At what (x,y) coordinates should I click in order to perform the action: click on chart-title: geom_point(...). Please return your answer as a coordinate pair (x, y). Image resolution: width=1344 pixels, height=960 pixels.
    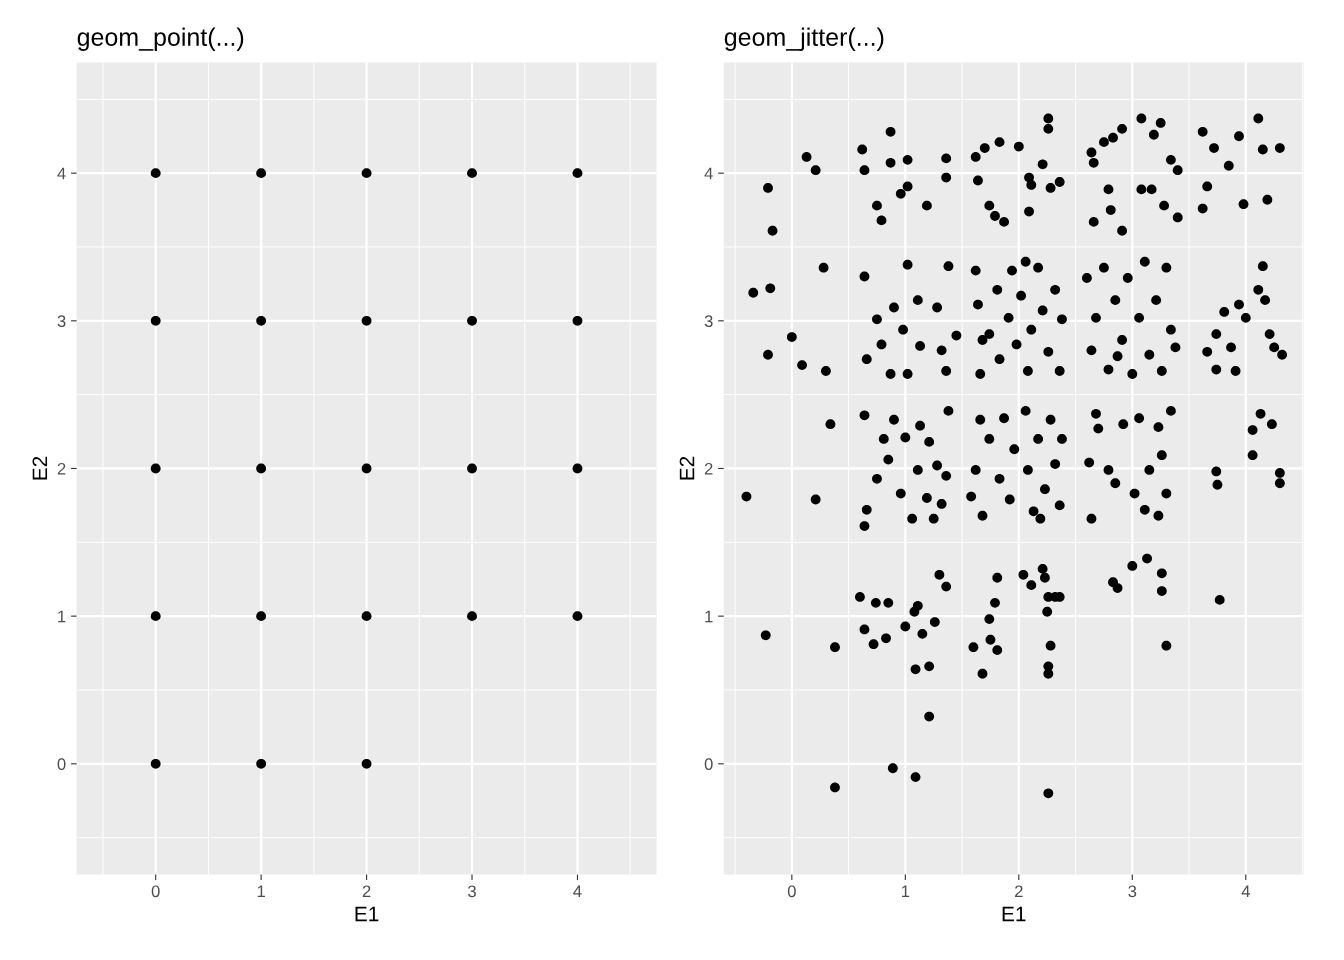
    Looking at the image, I should click on (160, 39).